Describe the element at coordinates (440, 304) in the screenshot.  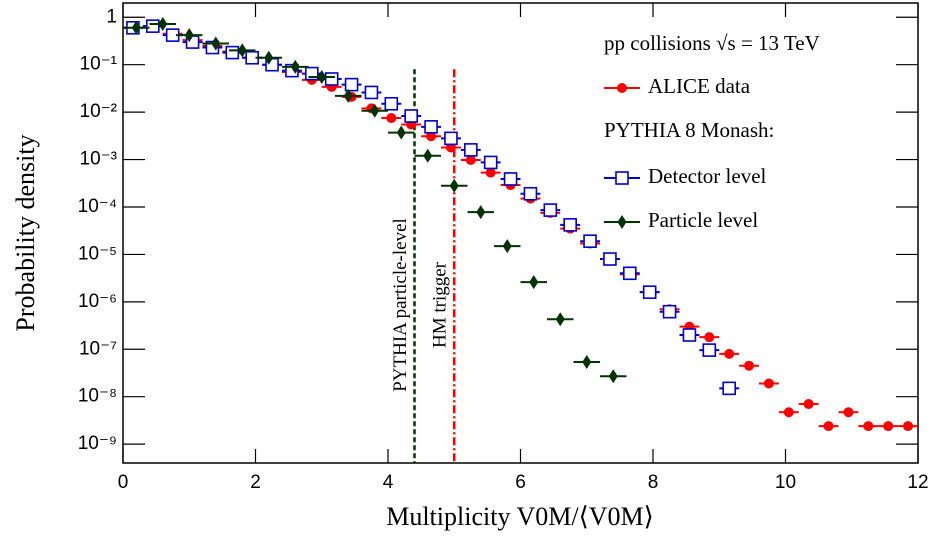
I see `annotation-label: HM trigger` at that location.